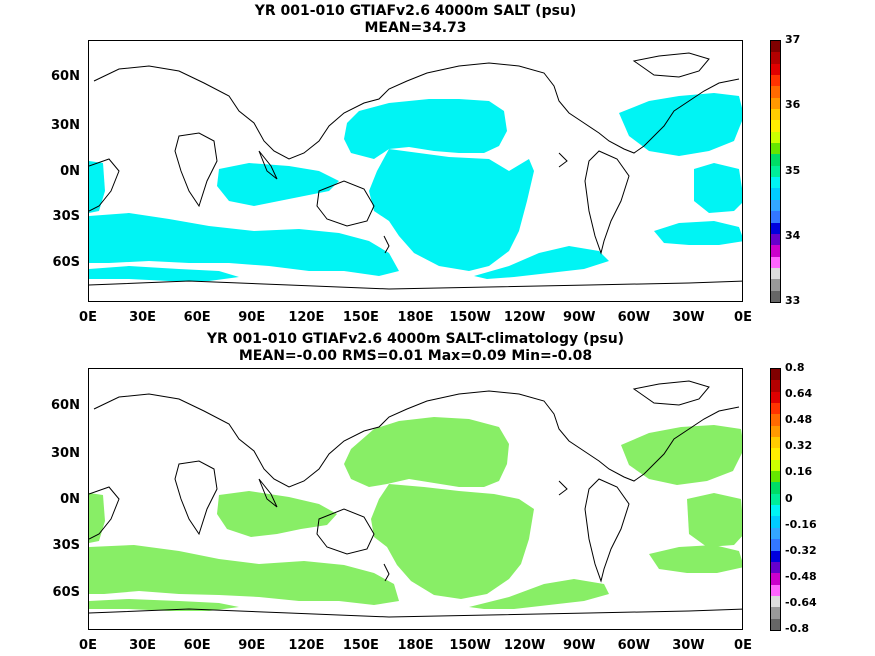 The width and height of the screenshot is (875, 656). What do you see at coordinates (470, 645) in the screenshot?
I see `panel2-lon-label: 150W` at bounding box center [470, 645].